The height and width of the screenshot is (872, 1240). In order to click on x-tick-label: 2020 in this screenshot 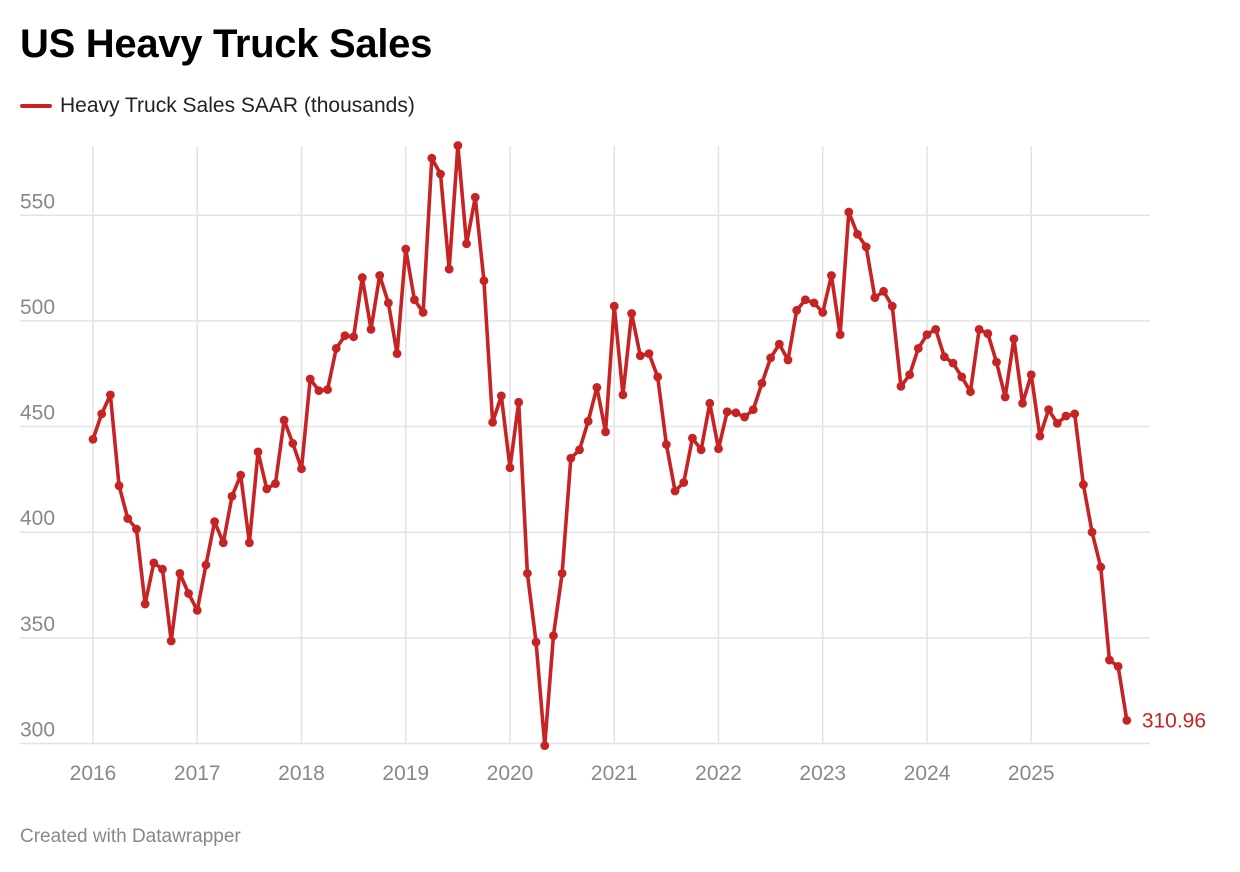, I will do `click(510, 773)`.